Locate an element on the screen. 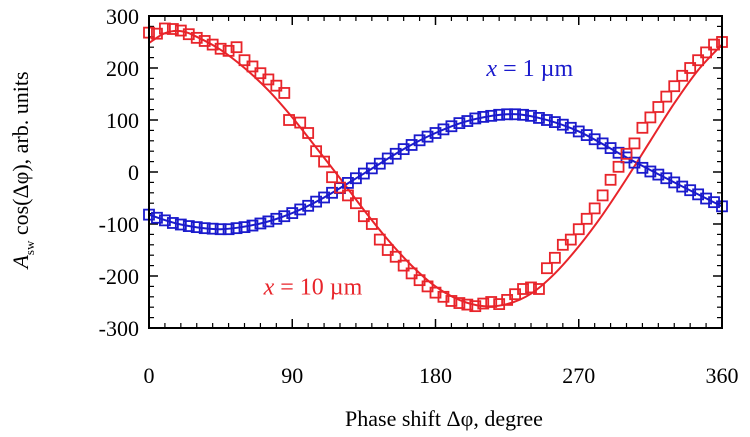  y-tick-label: 300 is located at coordinates (122, 16).